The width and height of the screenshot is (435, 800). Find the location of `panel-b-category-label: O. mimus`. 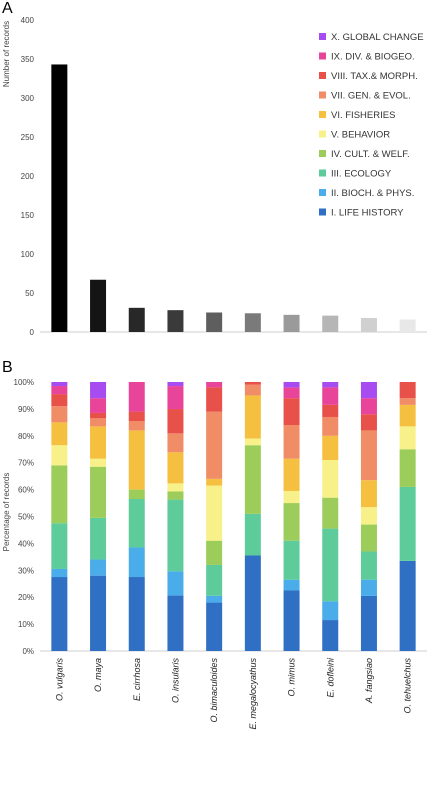

panel-b-category-label: O. mimus is located at coordinates (292, 677).